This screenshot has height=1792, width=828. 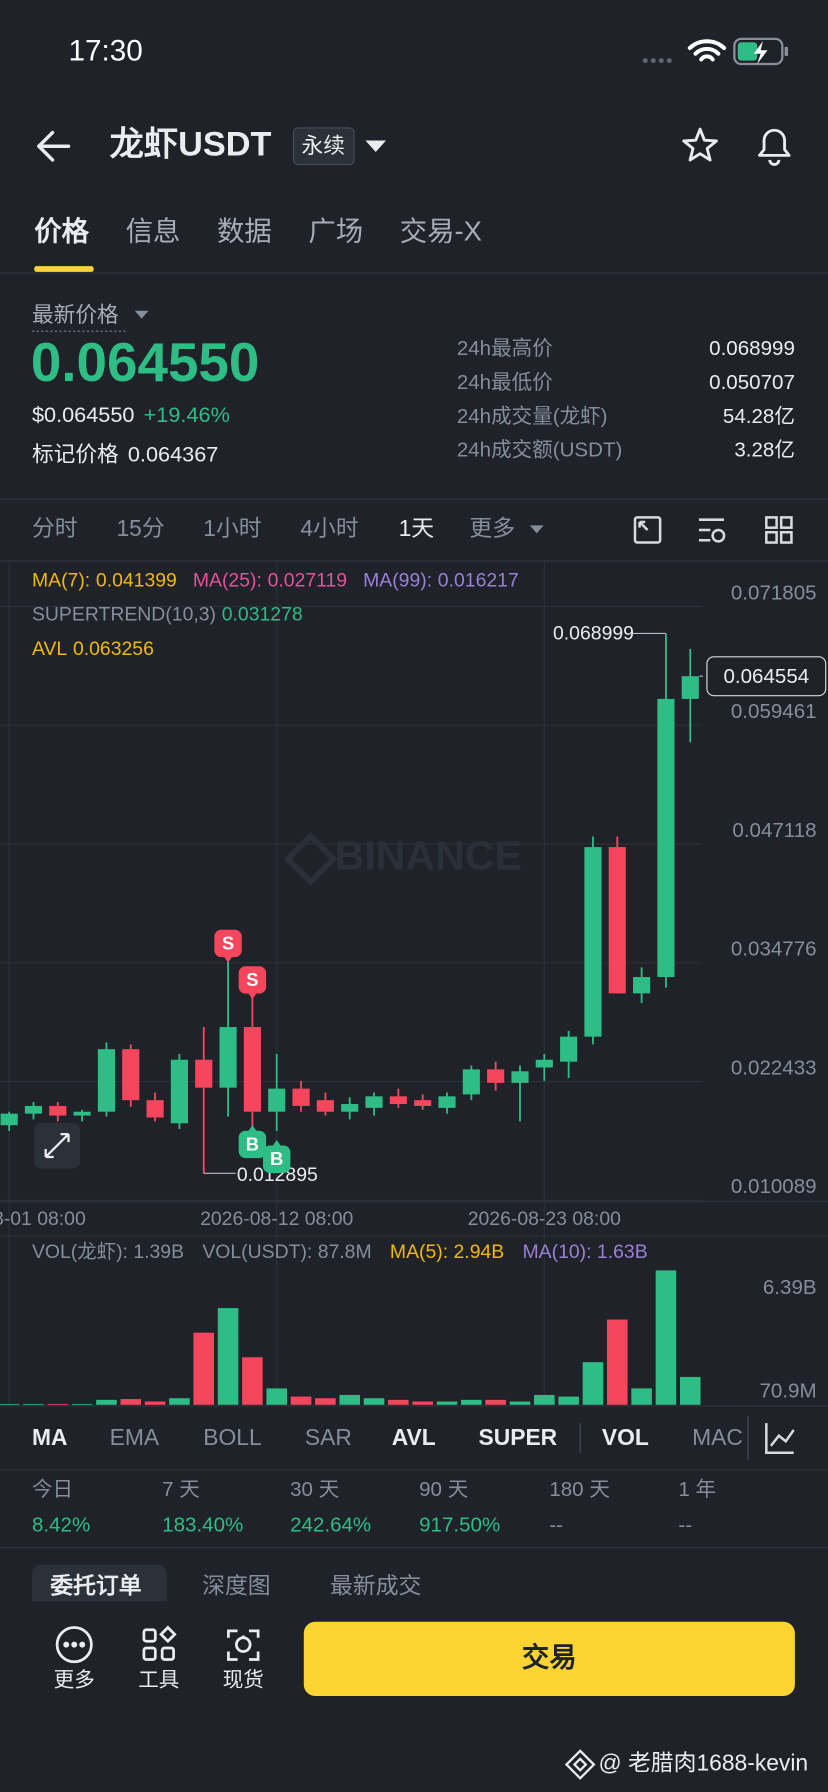 What do you see at coordinates (50, 1437) in the screenshot?
I see `indicator-tab: MA` at bounding box center [50, 1437].